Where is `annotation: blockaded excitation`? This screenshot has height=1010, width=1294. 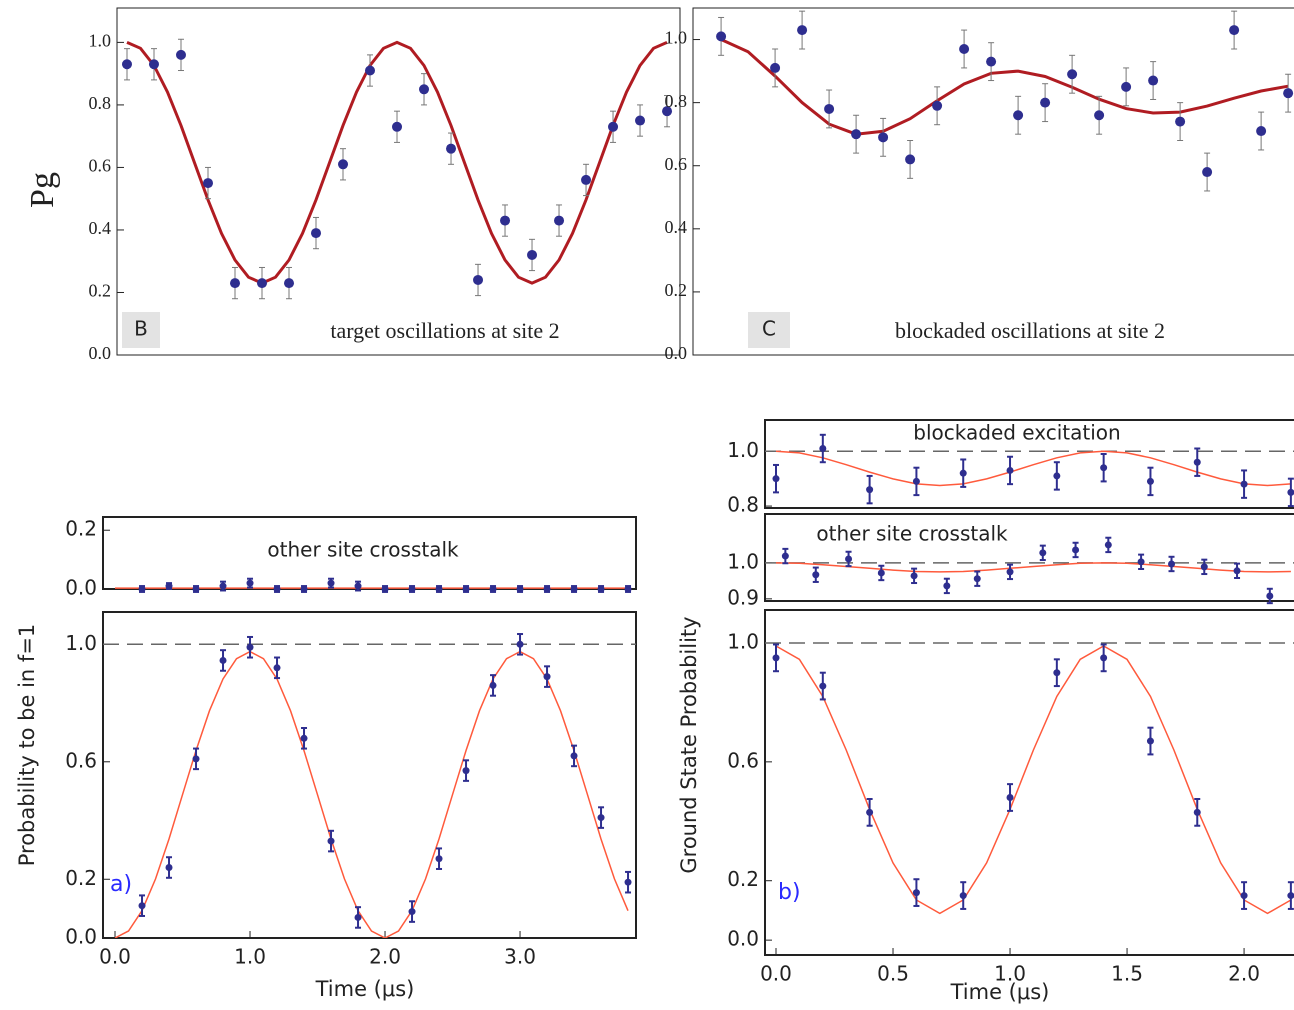 annotation: blockaded excitation is located at coordinates (1016, 433).